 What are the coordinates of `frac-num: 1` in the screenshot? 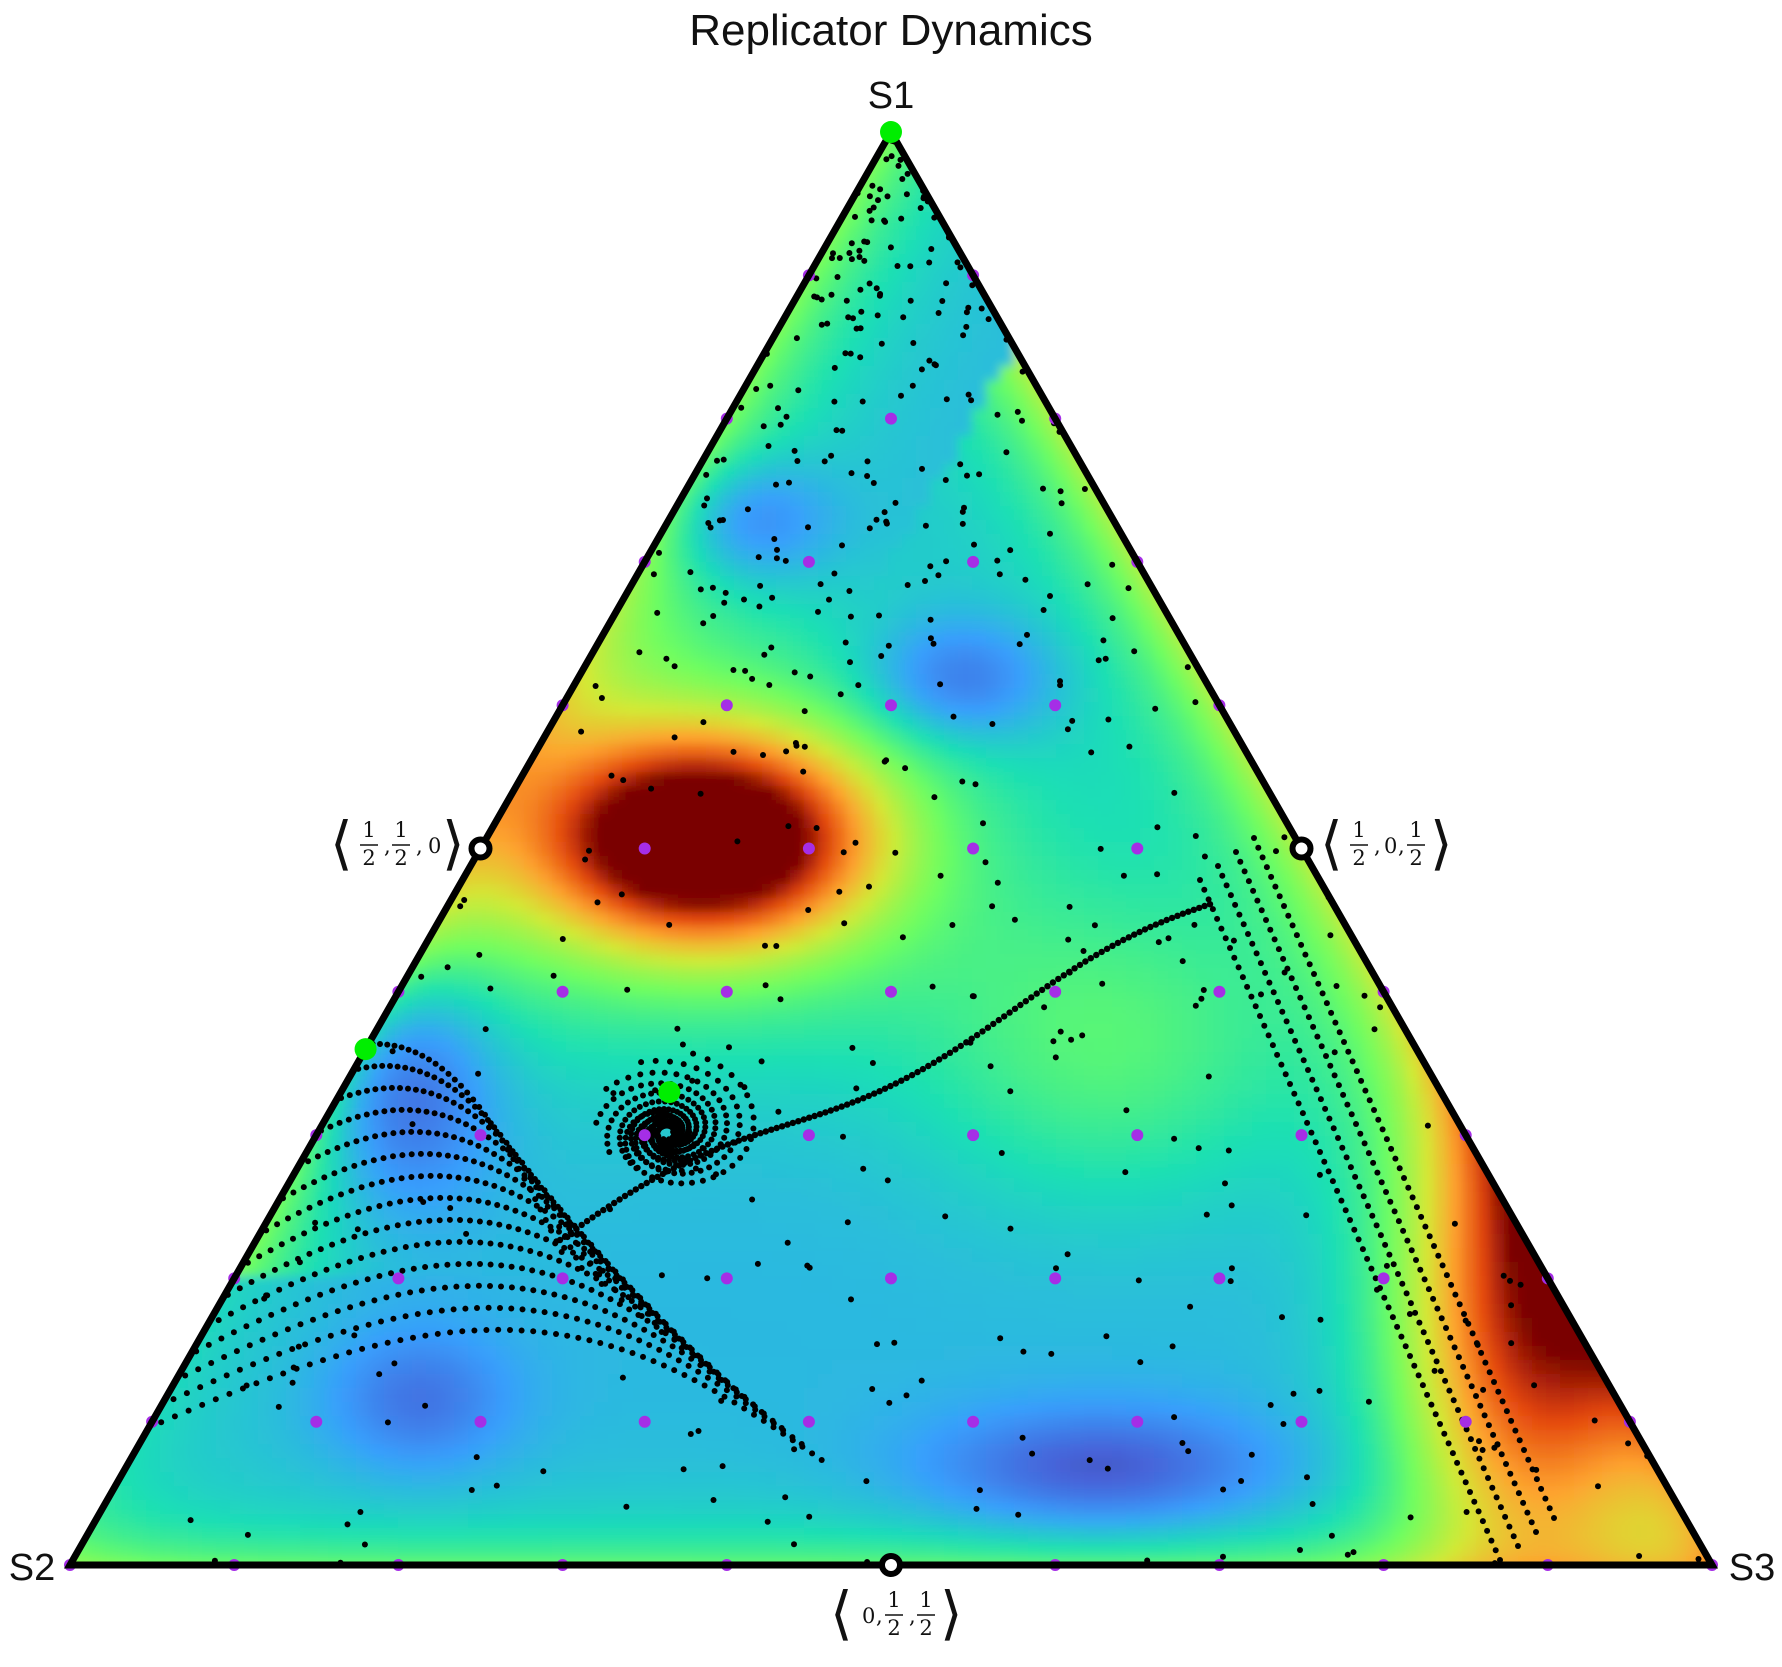 It's located at (925, 1600).